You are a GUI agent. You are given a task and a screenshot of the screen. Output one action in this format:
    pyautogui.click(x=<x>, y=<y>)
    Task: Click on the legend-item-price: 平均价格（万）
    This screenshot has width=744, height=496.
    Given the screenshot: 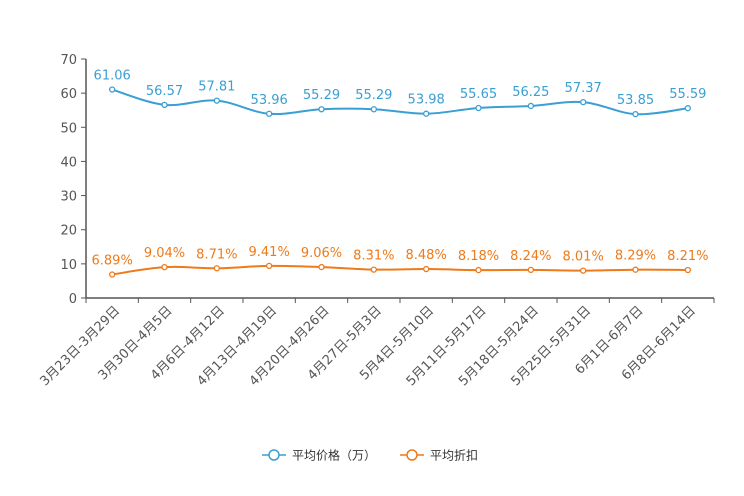 What is the action you would take?
    pyautogui.click(x=319, y=455)
    